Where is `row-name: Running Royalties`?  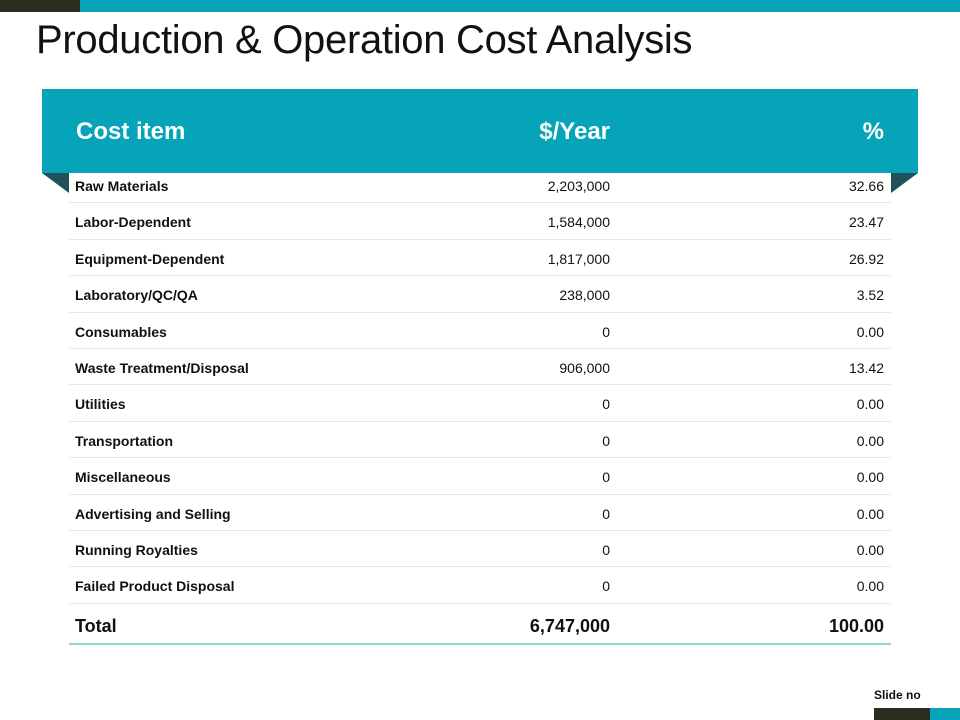 row-name: Running Royalties is located at coordinates (136, 549).